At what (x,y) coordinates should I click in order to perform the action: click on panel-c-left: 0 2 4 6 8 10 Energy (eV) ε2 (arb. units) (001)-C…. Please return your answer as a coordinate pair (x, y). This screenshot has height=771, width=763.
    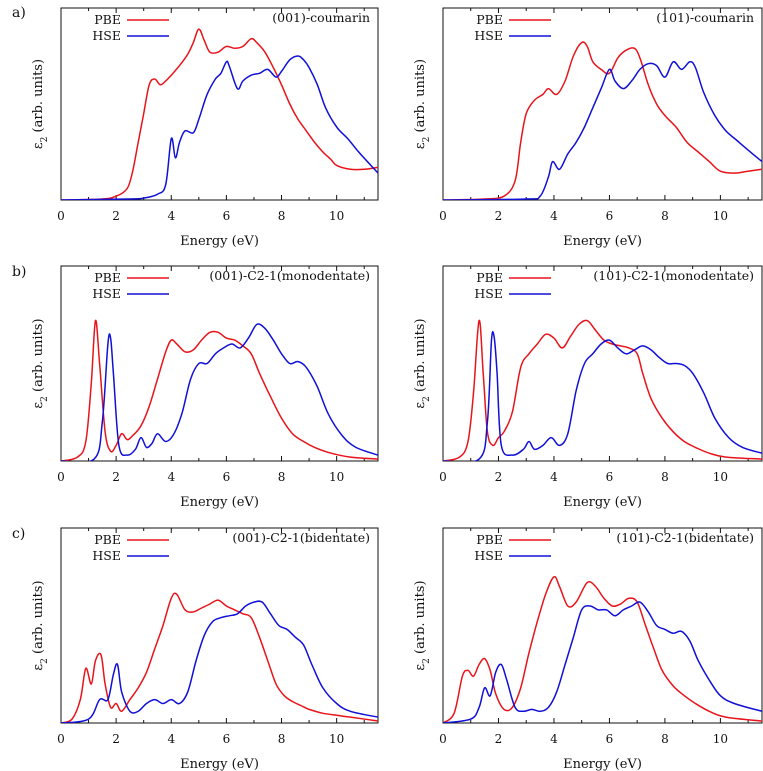
    Looking at the image, I should click on (205, 649).